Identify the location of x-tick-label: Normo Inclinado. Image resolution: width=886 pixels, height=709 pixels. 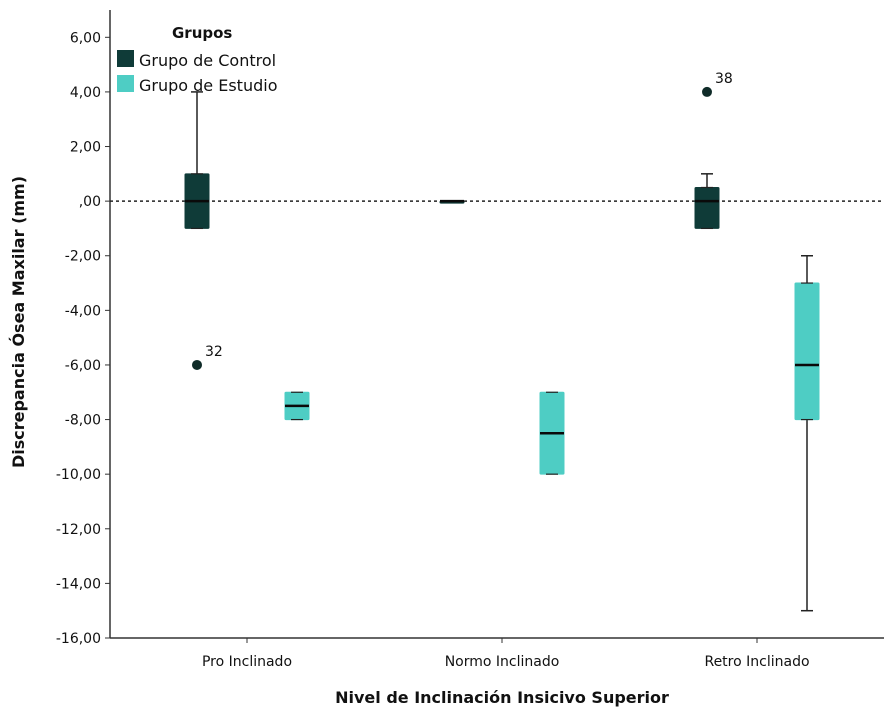
(502, 662).